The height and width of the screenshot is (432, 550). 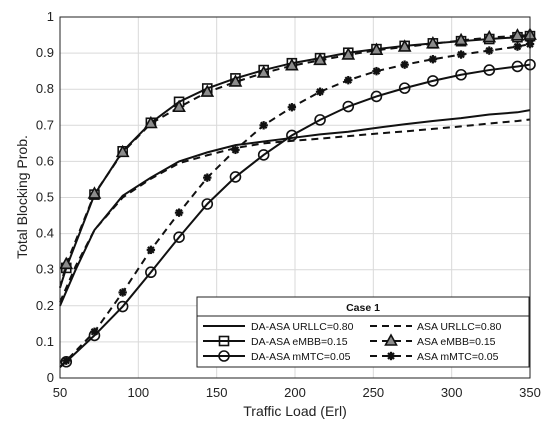 I want to click on legend-label: ASA eMBB=0.15, so click(x=456, y=342).